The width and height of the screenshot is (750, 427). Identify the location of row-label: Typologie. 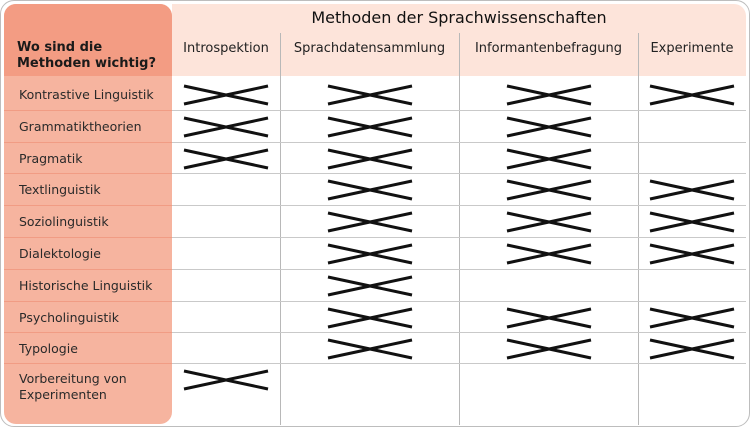
(48, 348).